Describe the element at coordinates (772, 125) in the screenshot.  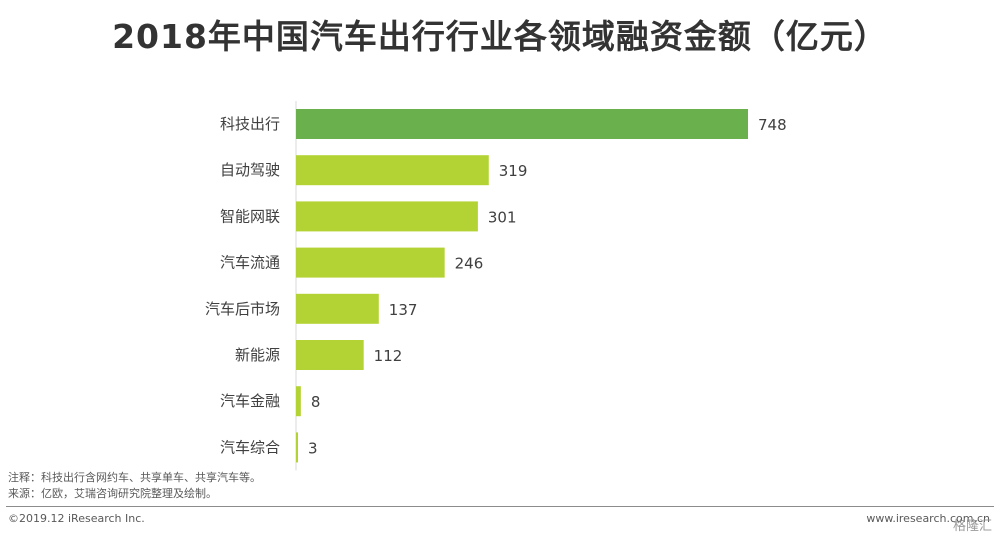
I see `data-label: 748` at that location.